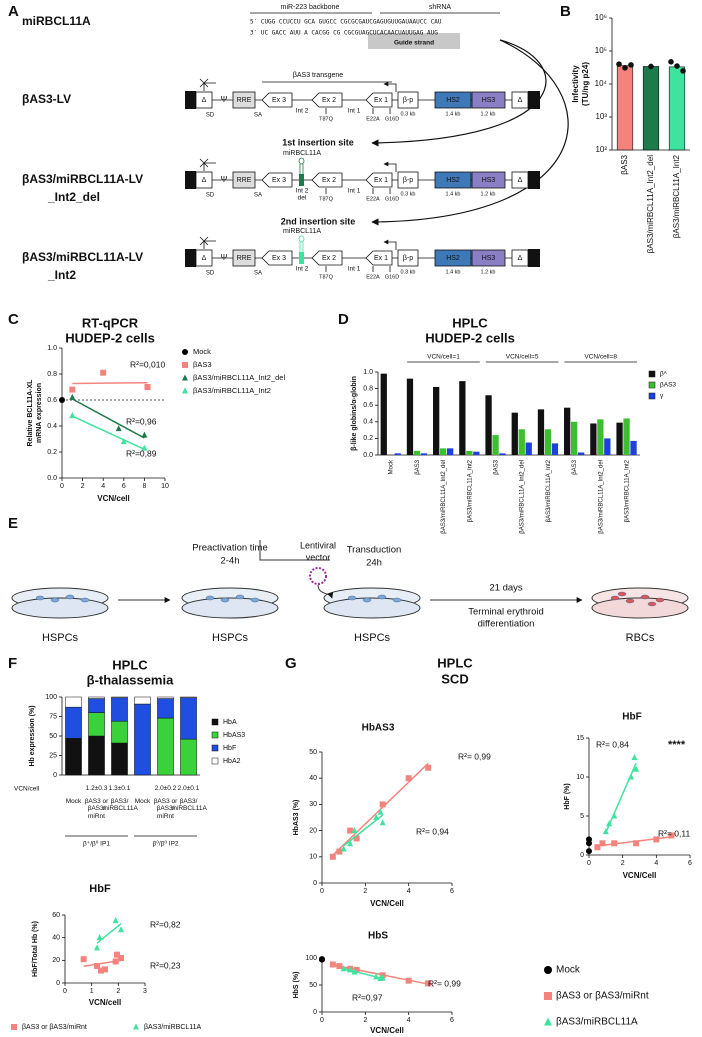 Image resolution: width=702 pixels, height=1037 pixels. Describe the element at coordinates (343, 319) in the screenshot. I see `panel-letter: D` at that location.